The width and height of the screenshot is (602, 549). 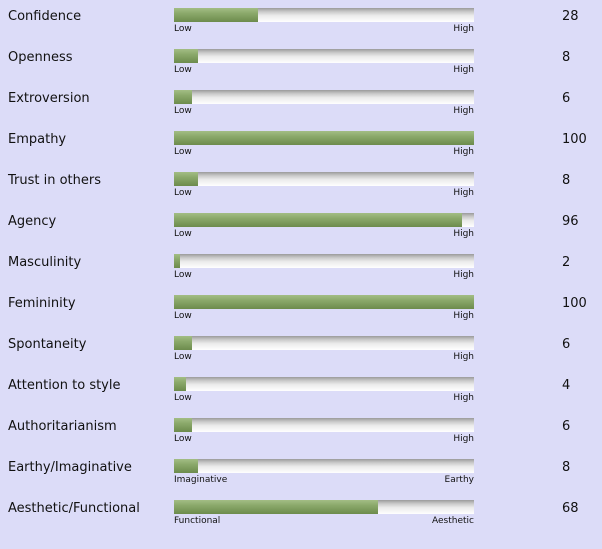 I want to click on bar-low-label: Imaginative, so click(x=201, y=480).